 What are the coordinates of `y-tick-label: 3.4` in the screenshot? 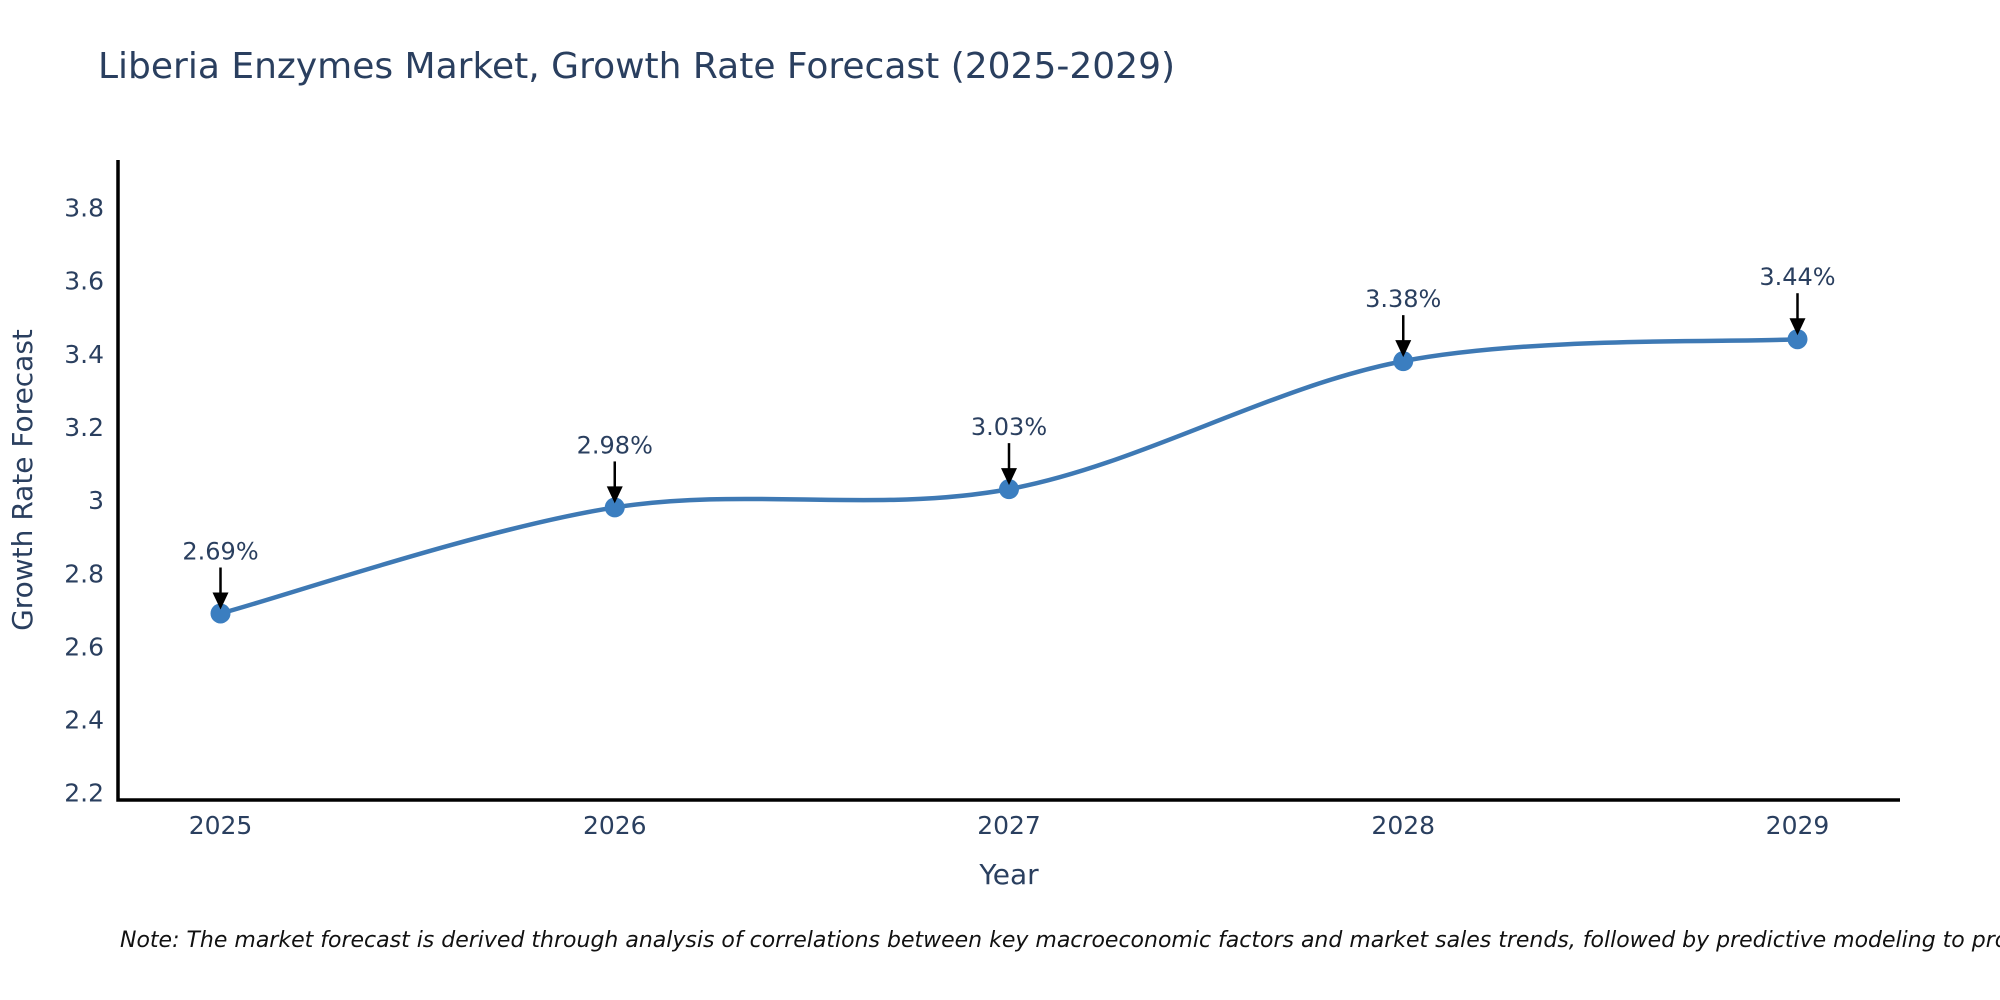 It's located at (84, 354).